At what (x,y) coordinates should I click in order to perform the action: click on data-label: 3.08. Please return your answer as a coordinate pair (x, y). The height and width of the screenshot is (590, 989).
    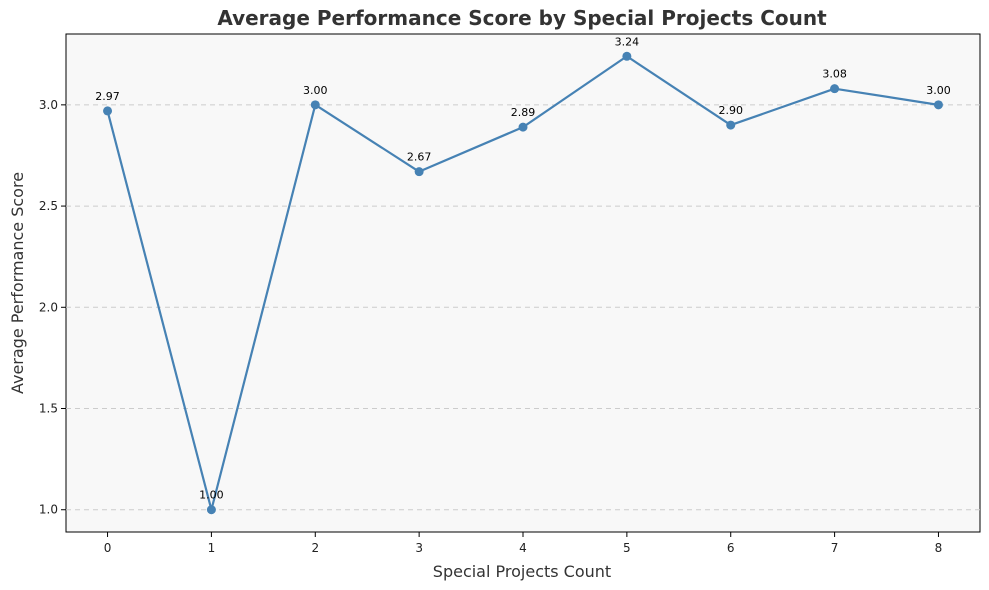
    Looking at the image, I should click on (834, 74).